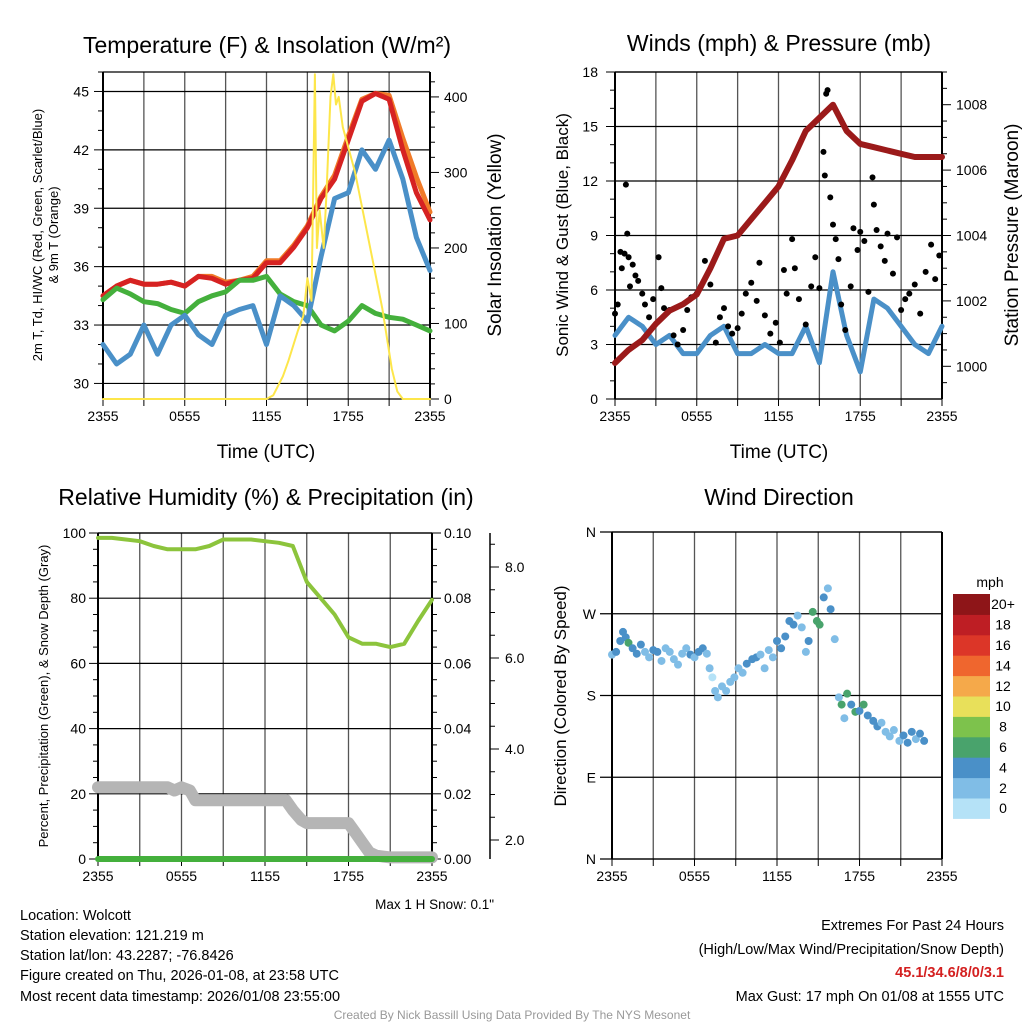 The width and height of the screenshot is (1024, 1024). Describe the element at coordinates (78, 729) in the screenshot. I see `y-tick-label: 40` at that location.